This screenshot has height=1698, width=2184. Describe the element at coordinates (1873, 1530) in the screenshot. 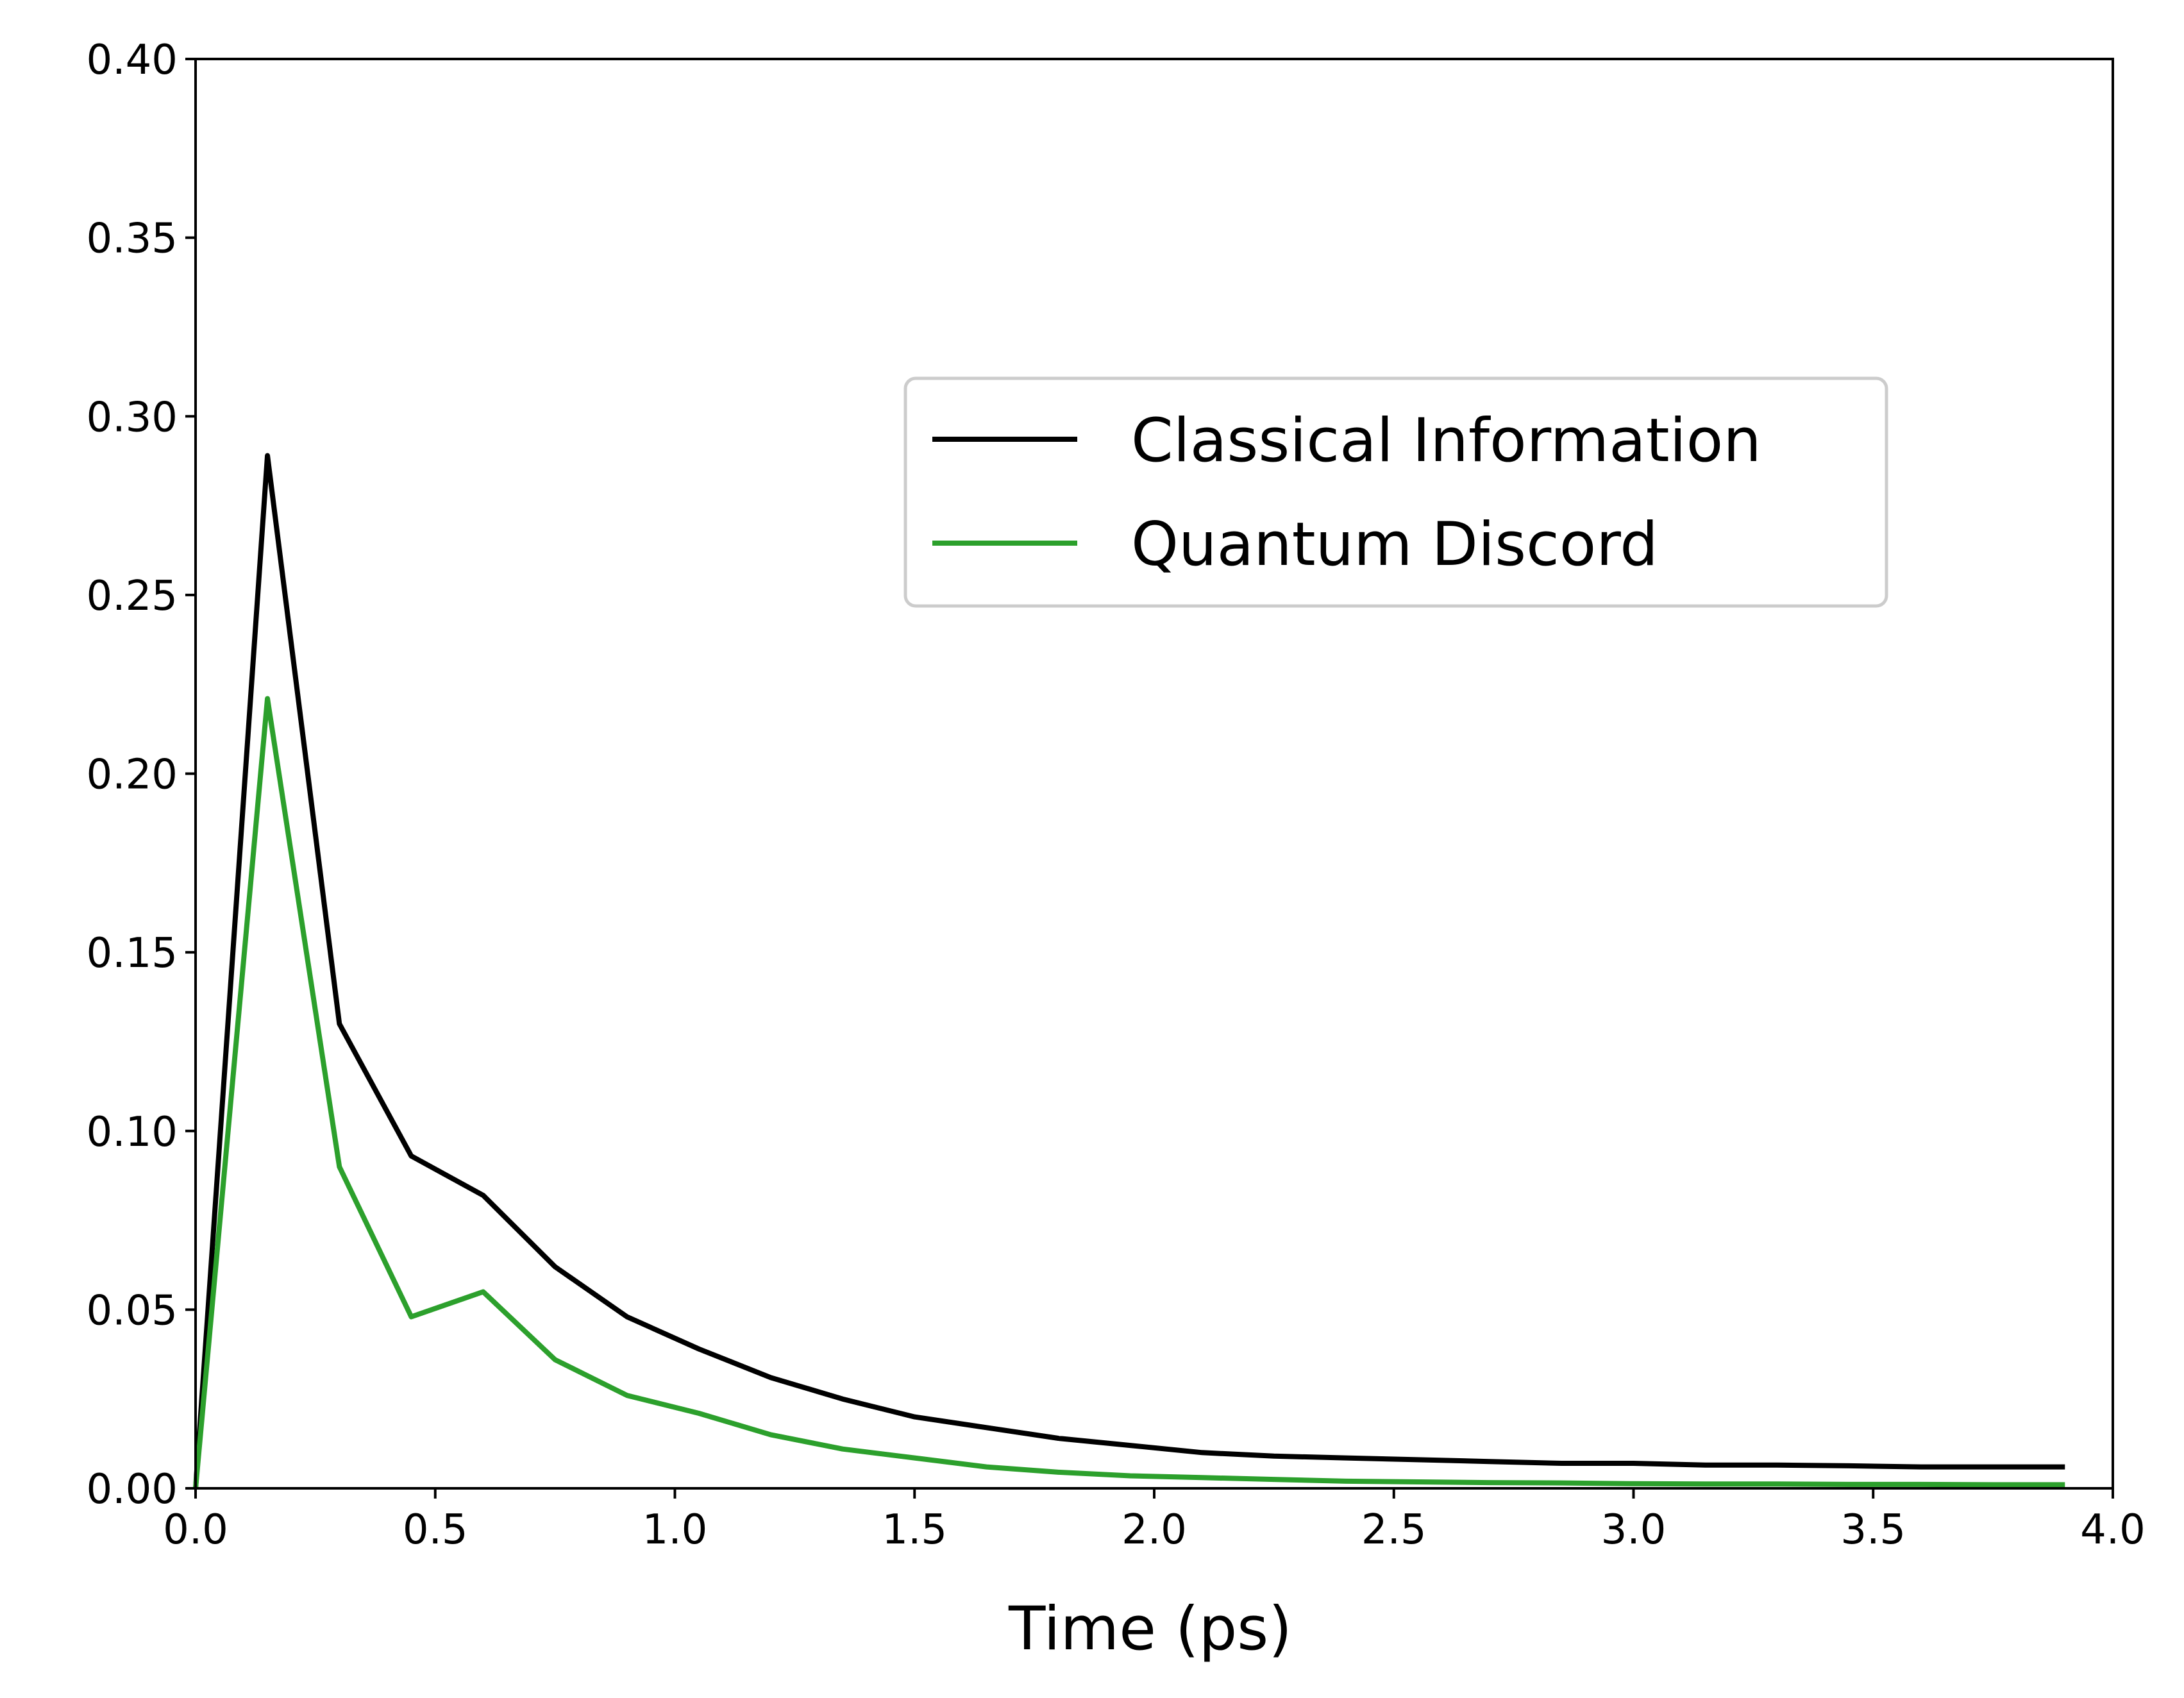

I see `x-tick-label: 3.5` at that location.